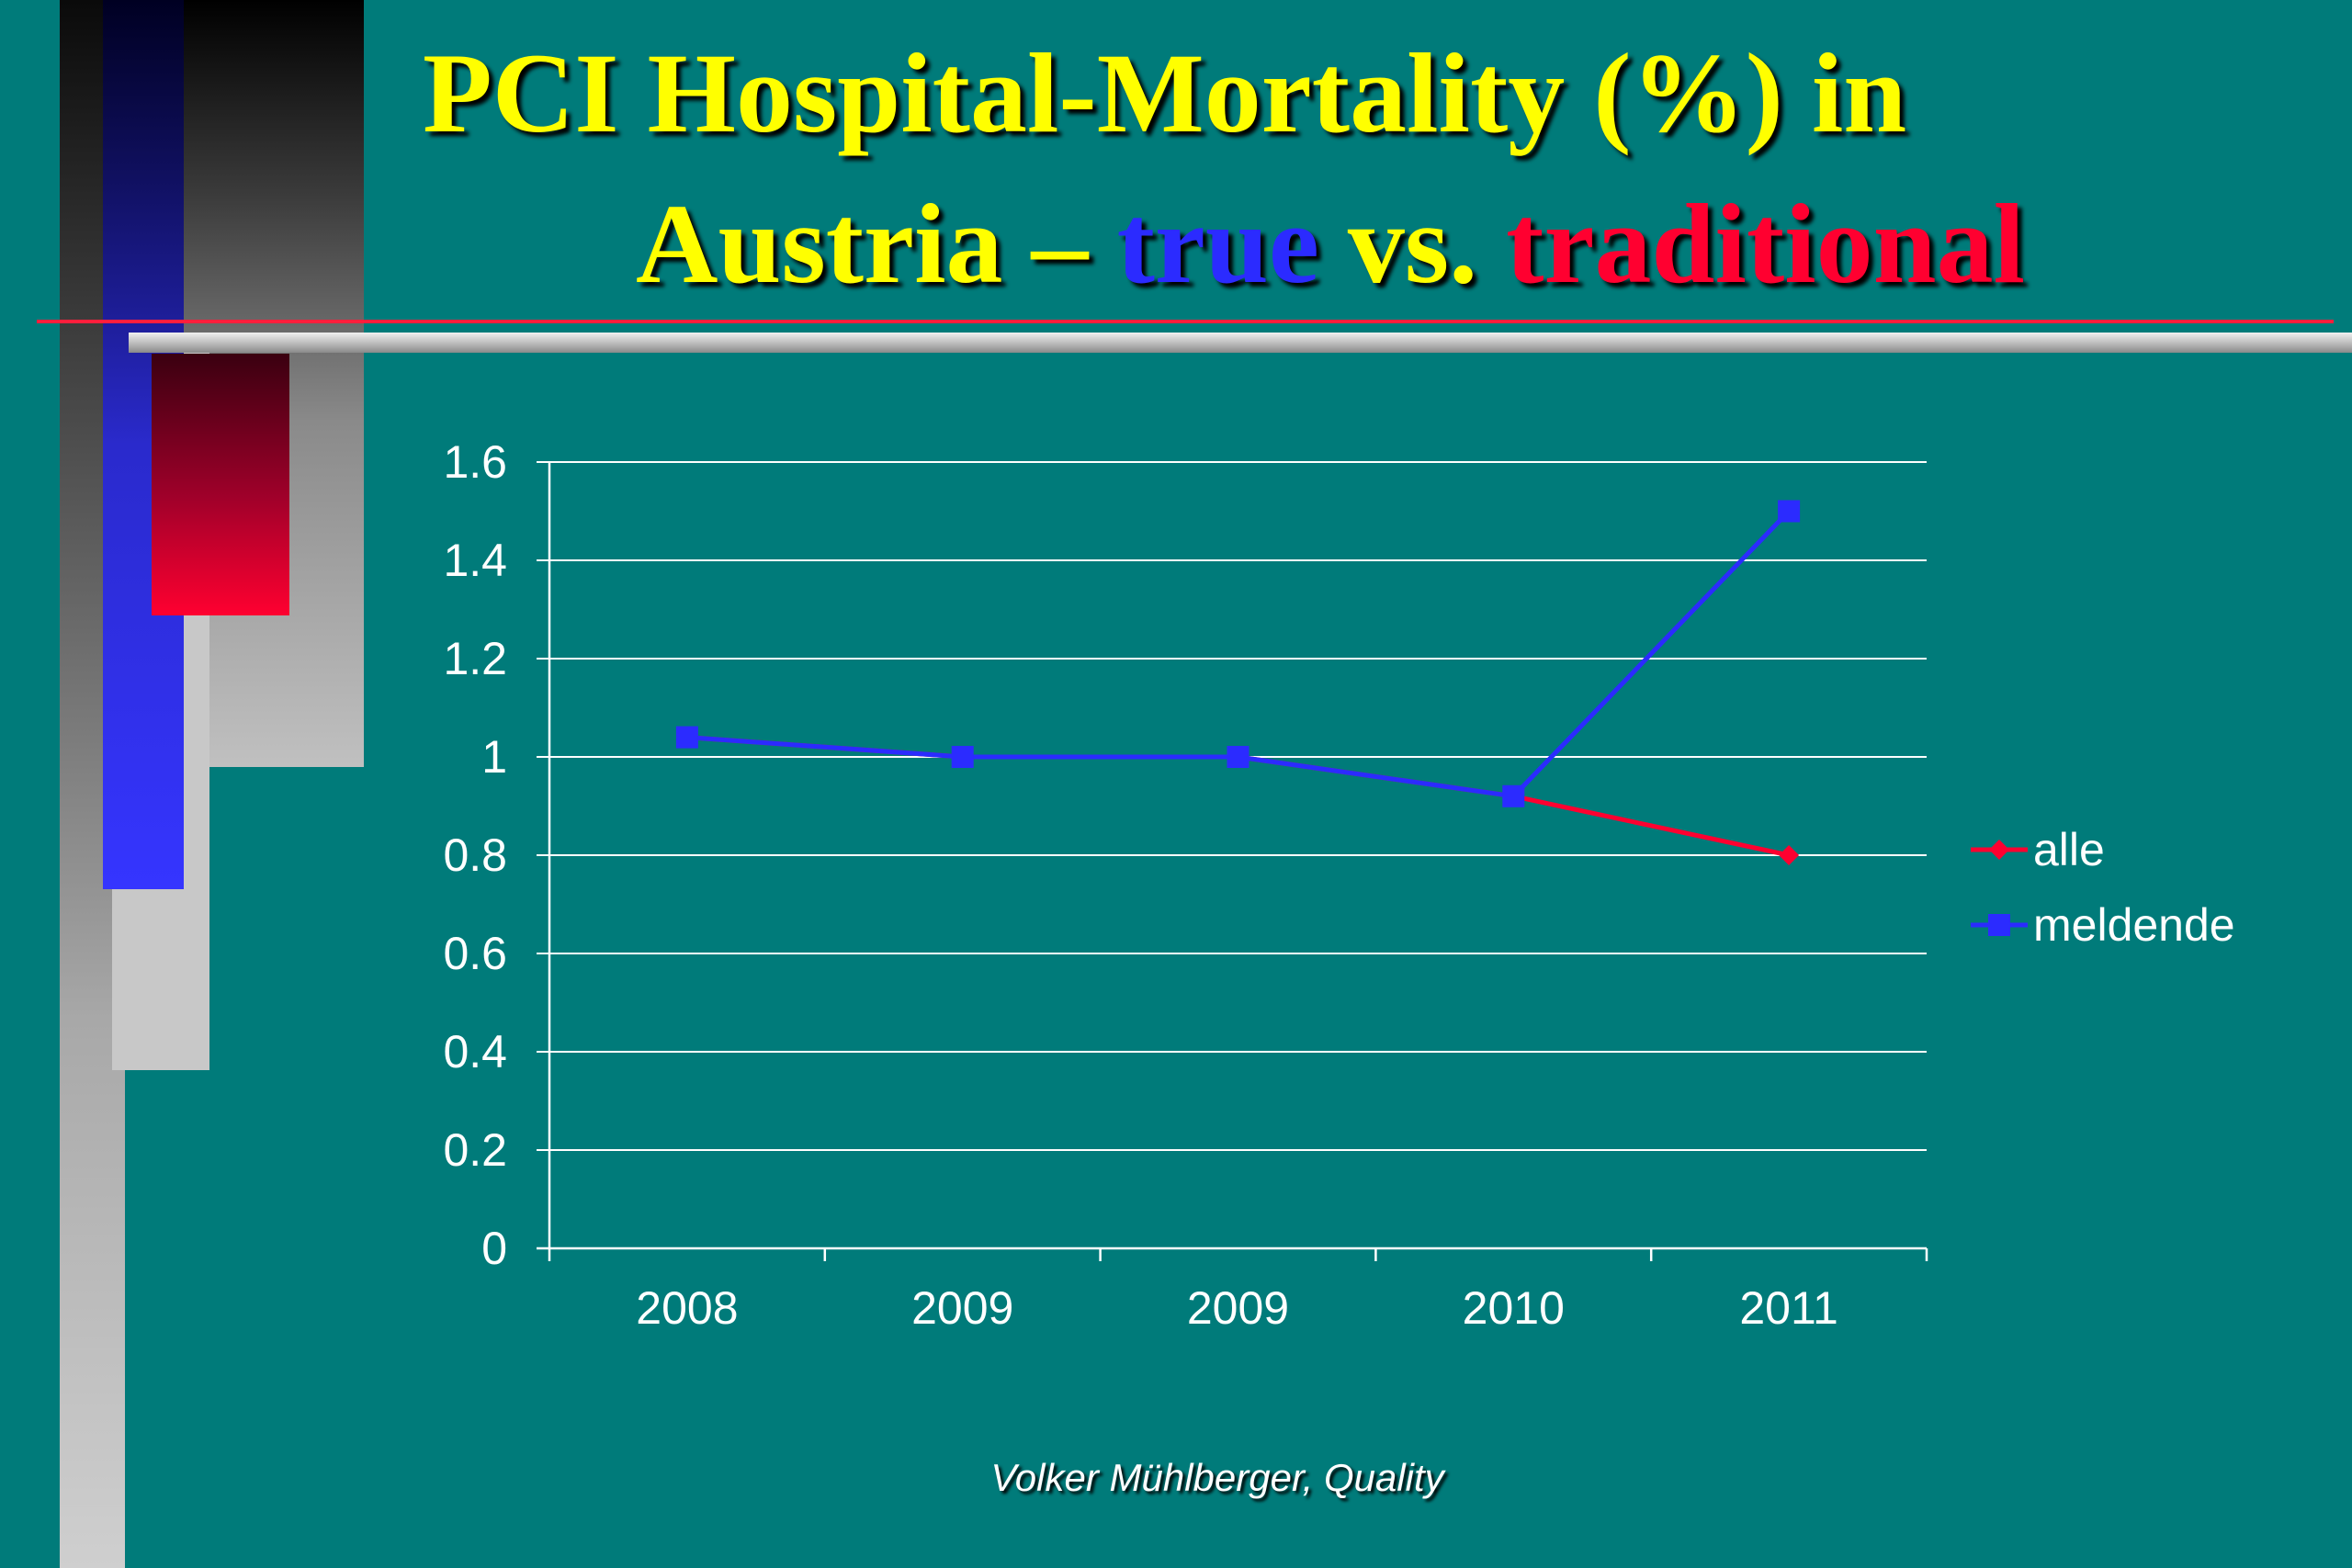 The height and width of the screenshot is (1568, 2352). Describe the element at coordinates (877, 244) in the screenshot. I see `title-austria: Austria –` at that location.